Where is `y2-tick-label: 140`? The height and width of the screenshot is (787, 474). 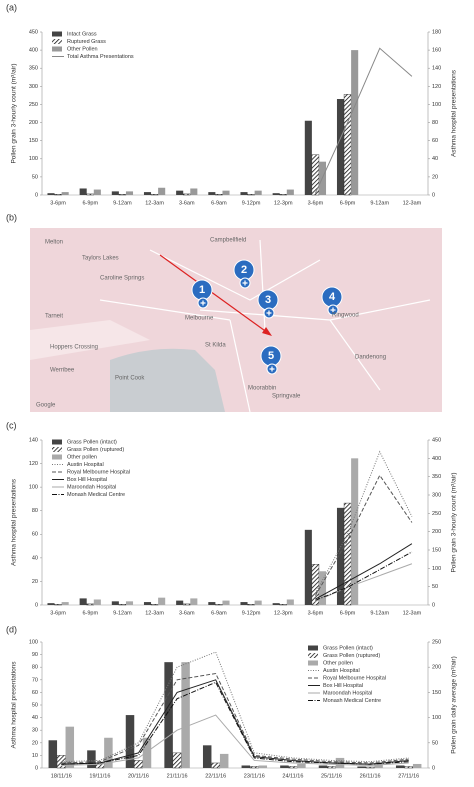
y2-tick-label: 140 is located at coordinates (436, 69).